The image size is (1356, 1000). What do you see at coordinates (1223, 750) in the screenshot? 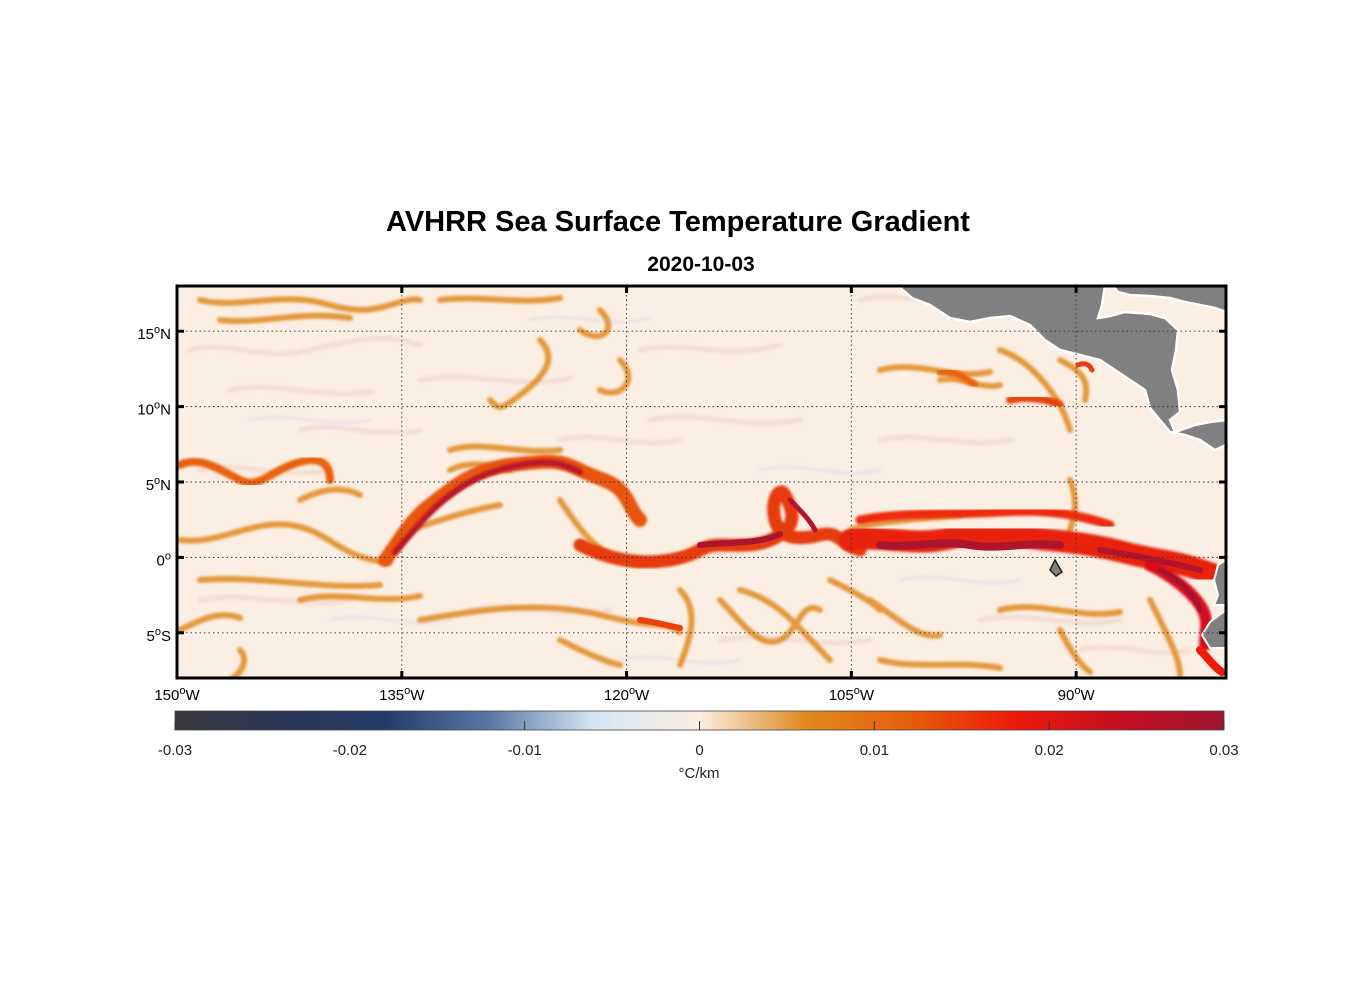
I see `colorbar-tick-label: 0.03` at bounding box center [1223, 750].